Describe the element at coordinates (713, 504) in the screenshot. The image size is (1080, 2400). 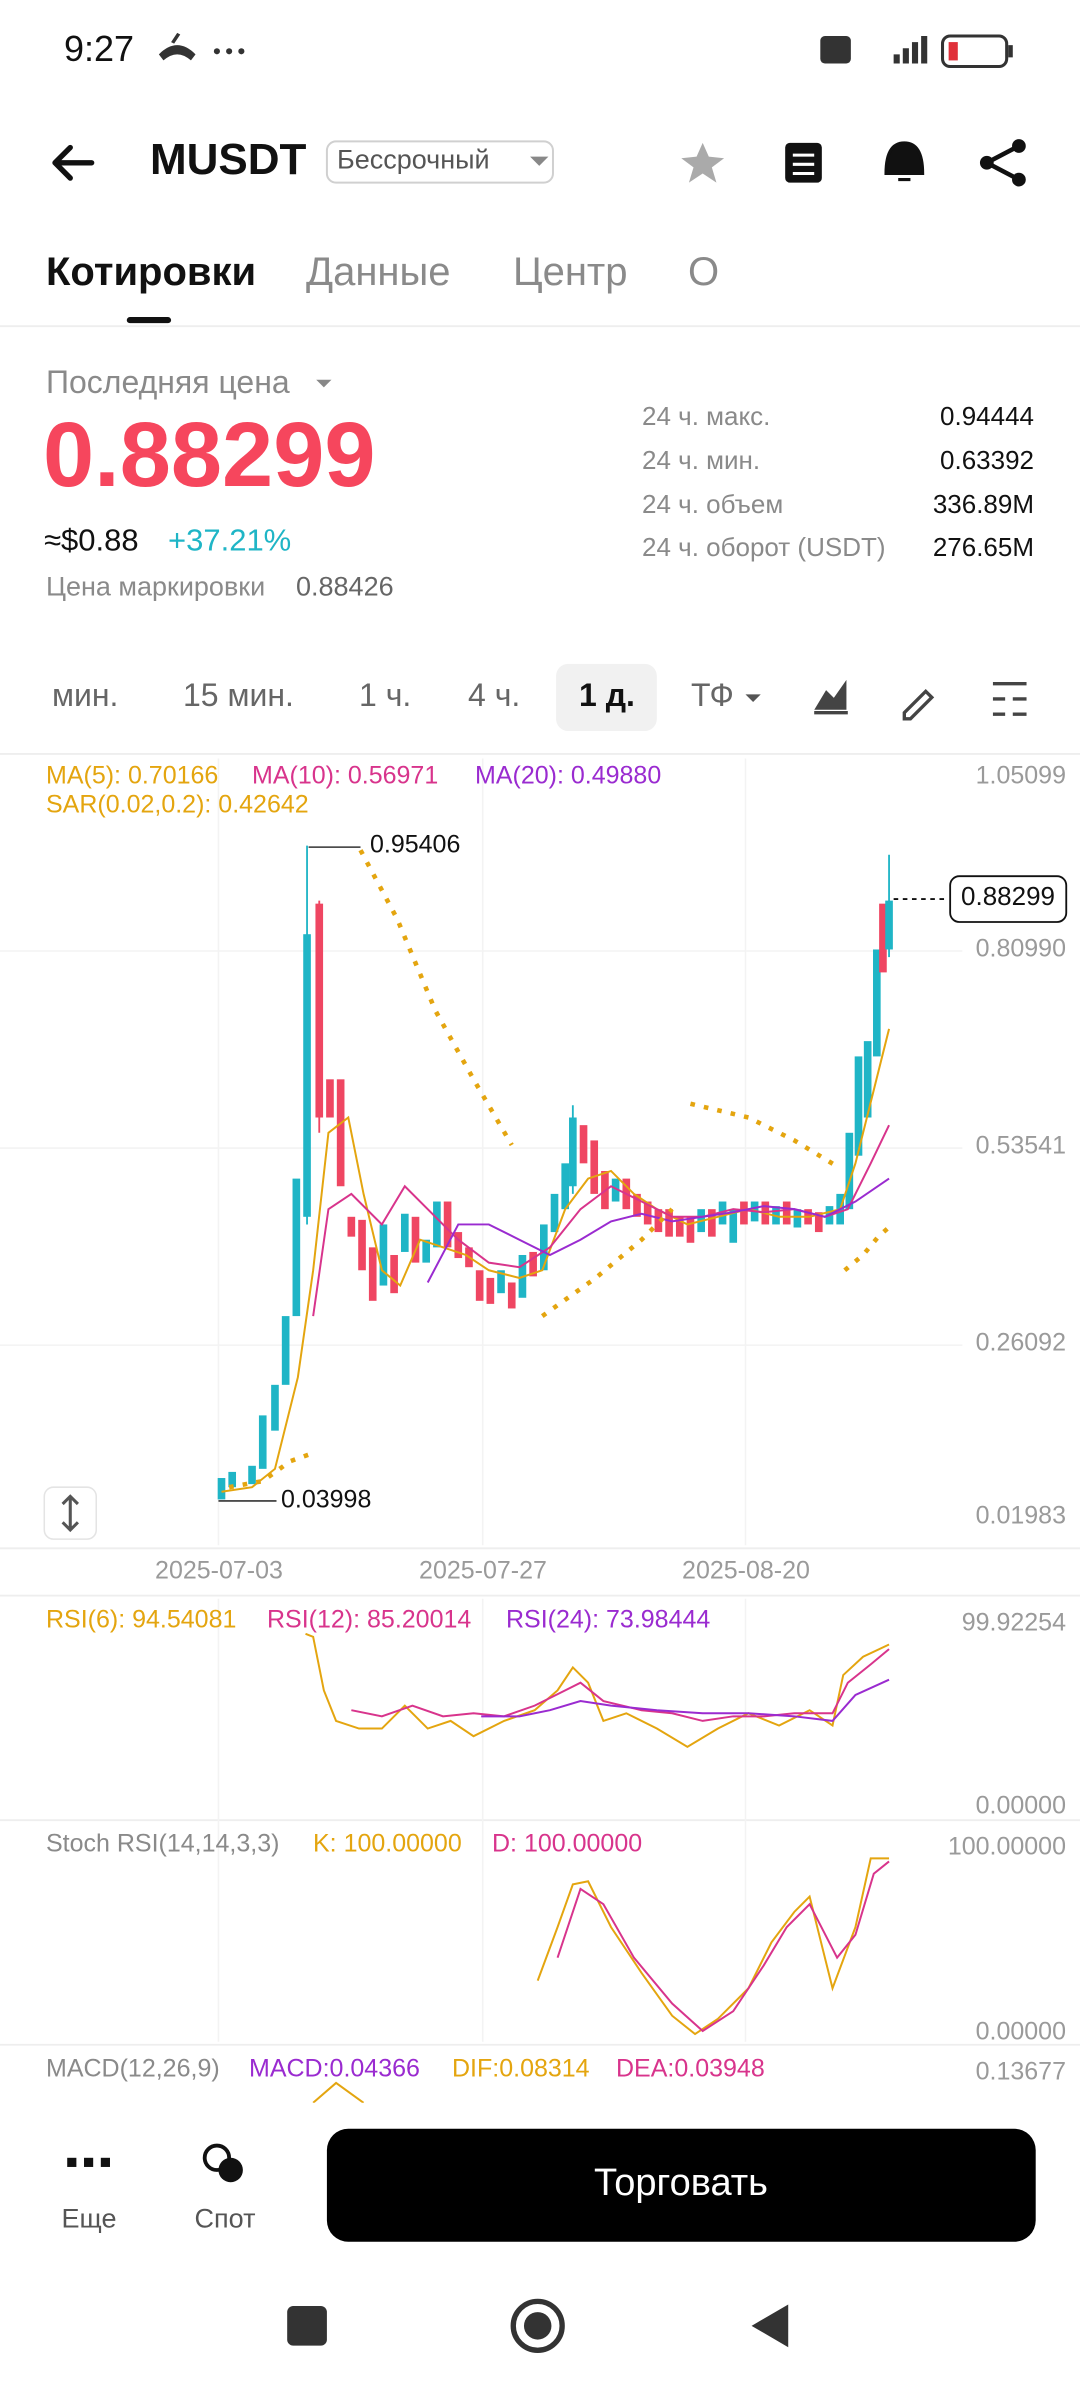
I see `stat-label: 24 ч. объем` at that location.